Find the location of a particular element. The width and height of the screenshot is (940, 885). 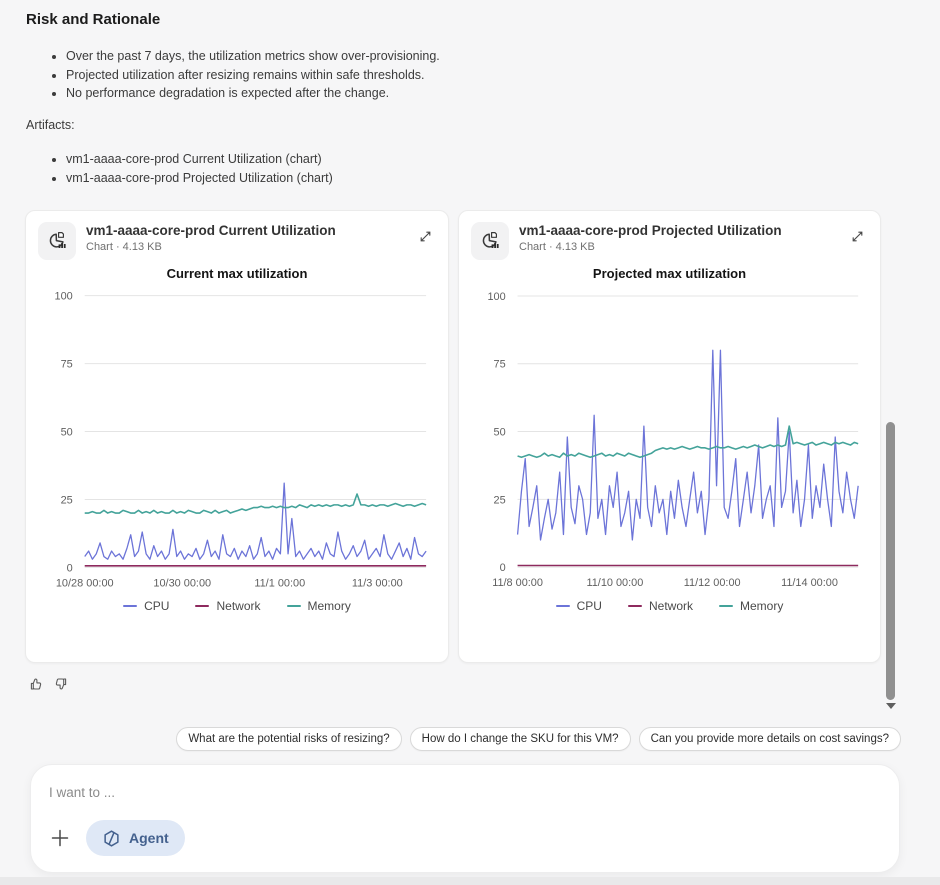

svg-text: 11/1 00:00 is located at coordinates (279, 583).